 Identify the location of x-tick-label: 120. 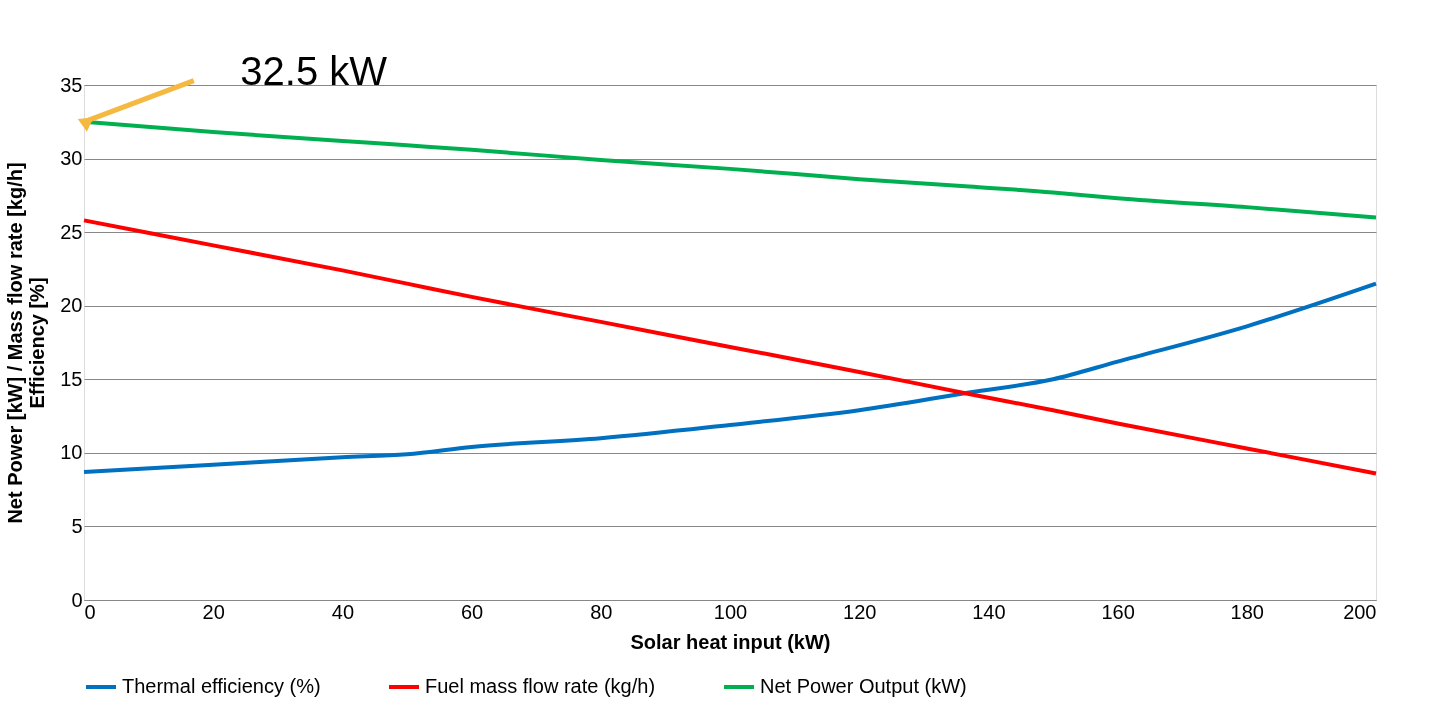
(860, 611).